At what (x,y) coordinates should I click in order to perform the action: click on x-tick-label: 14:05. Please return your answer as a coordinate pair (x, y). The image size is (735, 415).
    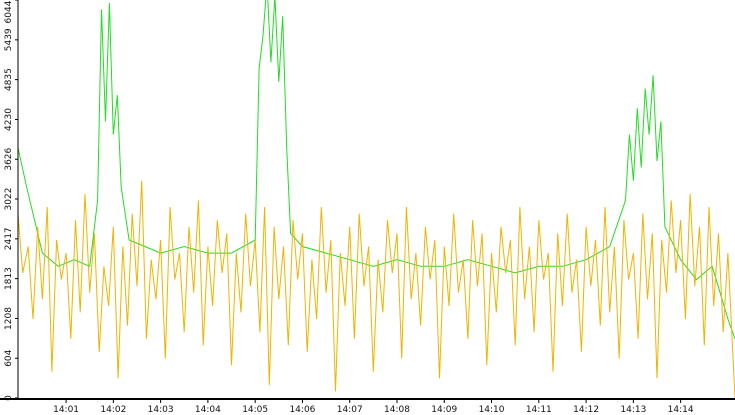
    Looking at the image, I should click on (255, 410).